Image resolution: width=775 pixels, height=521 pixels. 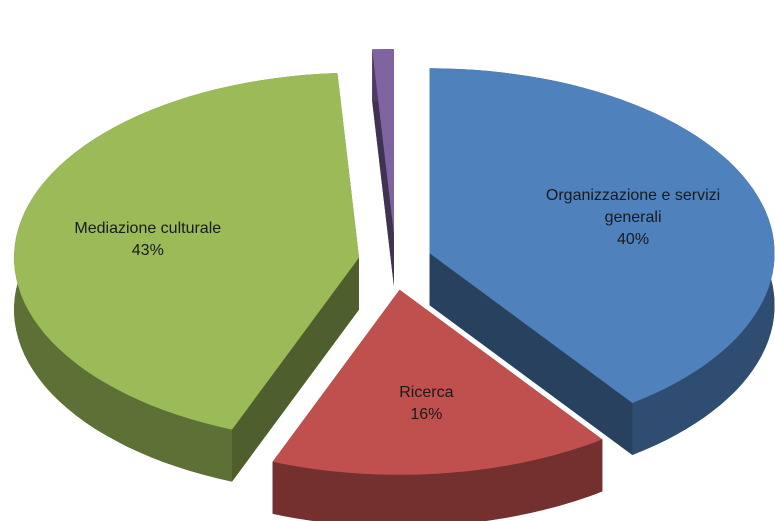 What do you see at coordinates (148, 228) in the screenshot?
I see `category-label: Mediazione culturale` at bounding box center [148, 228].